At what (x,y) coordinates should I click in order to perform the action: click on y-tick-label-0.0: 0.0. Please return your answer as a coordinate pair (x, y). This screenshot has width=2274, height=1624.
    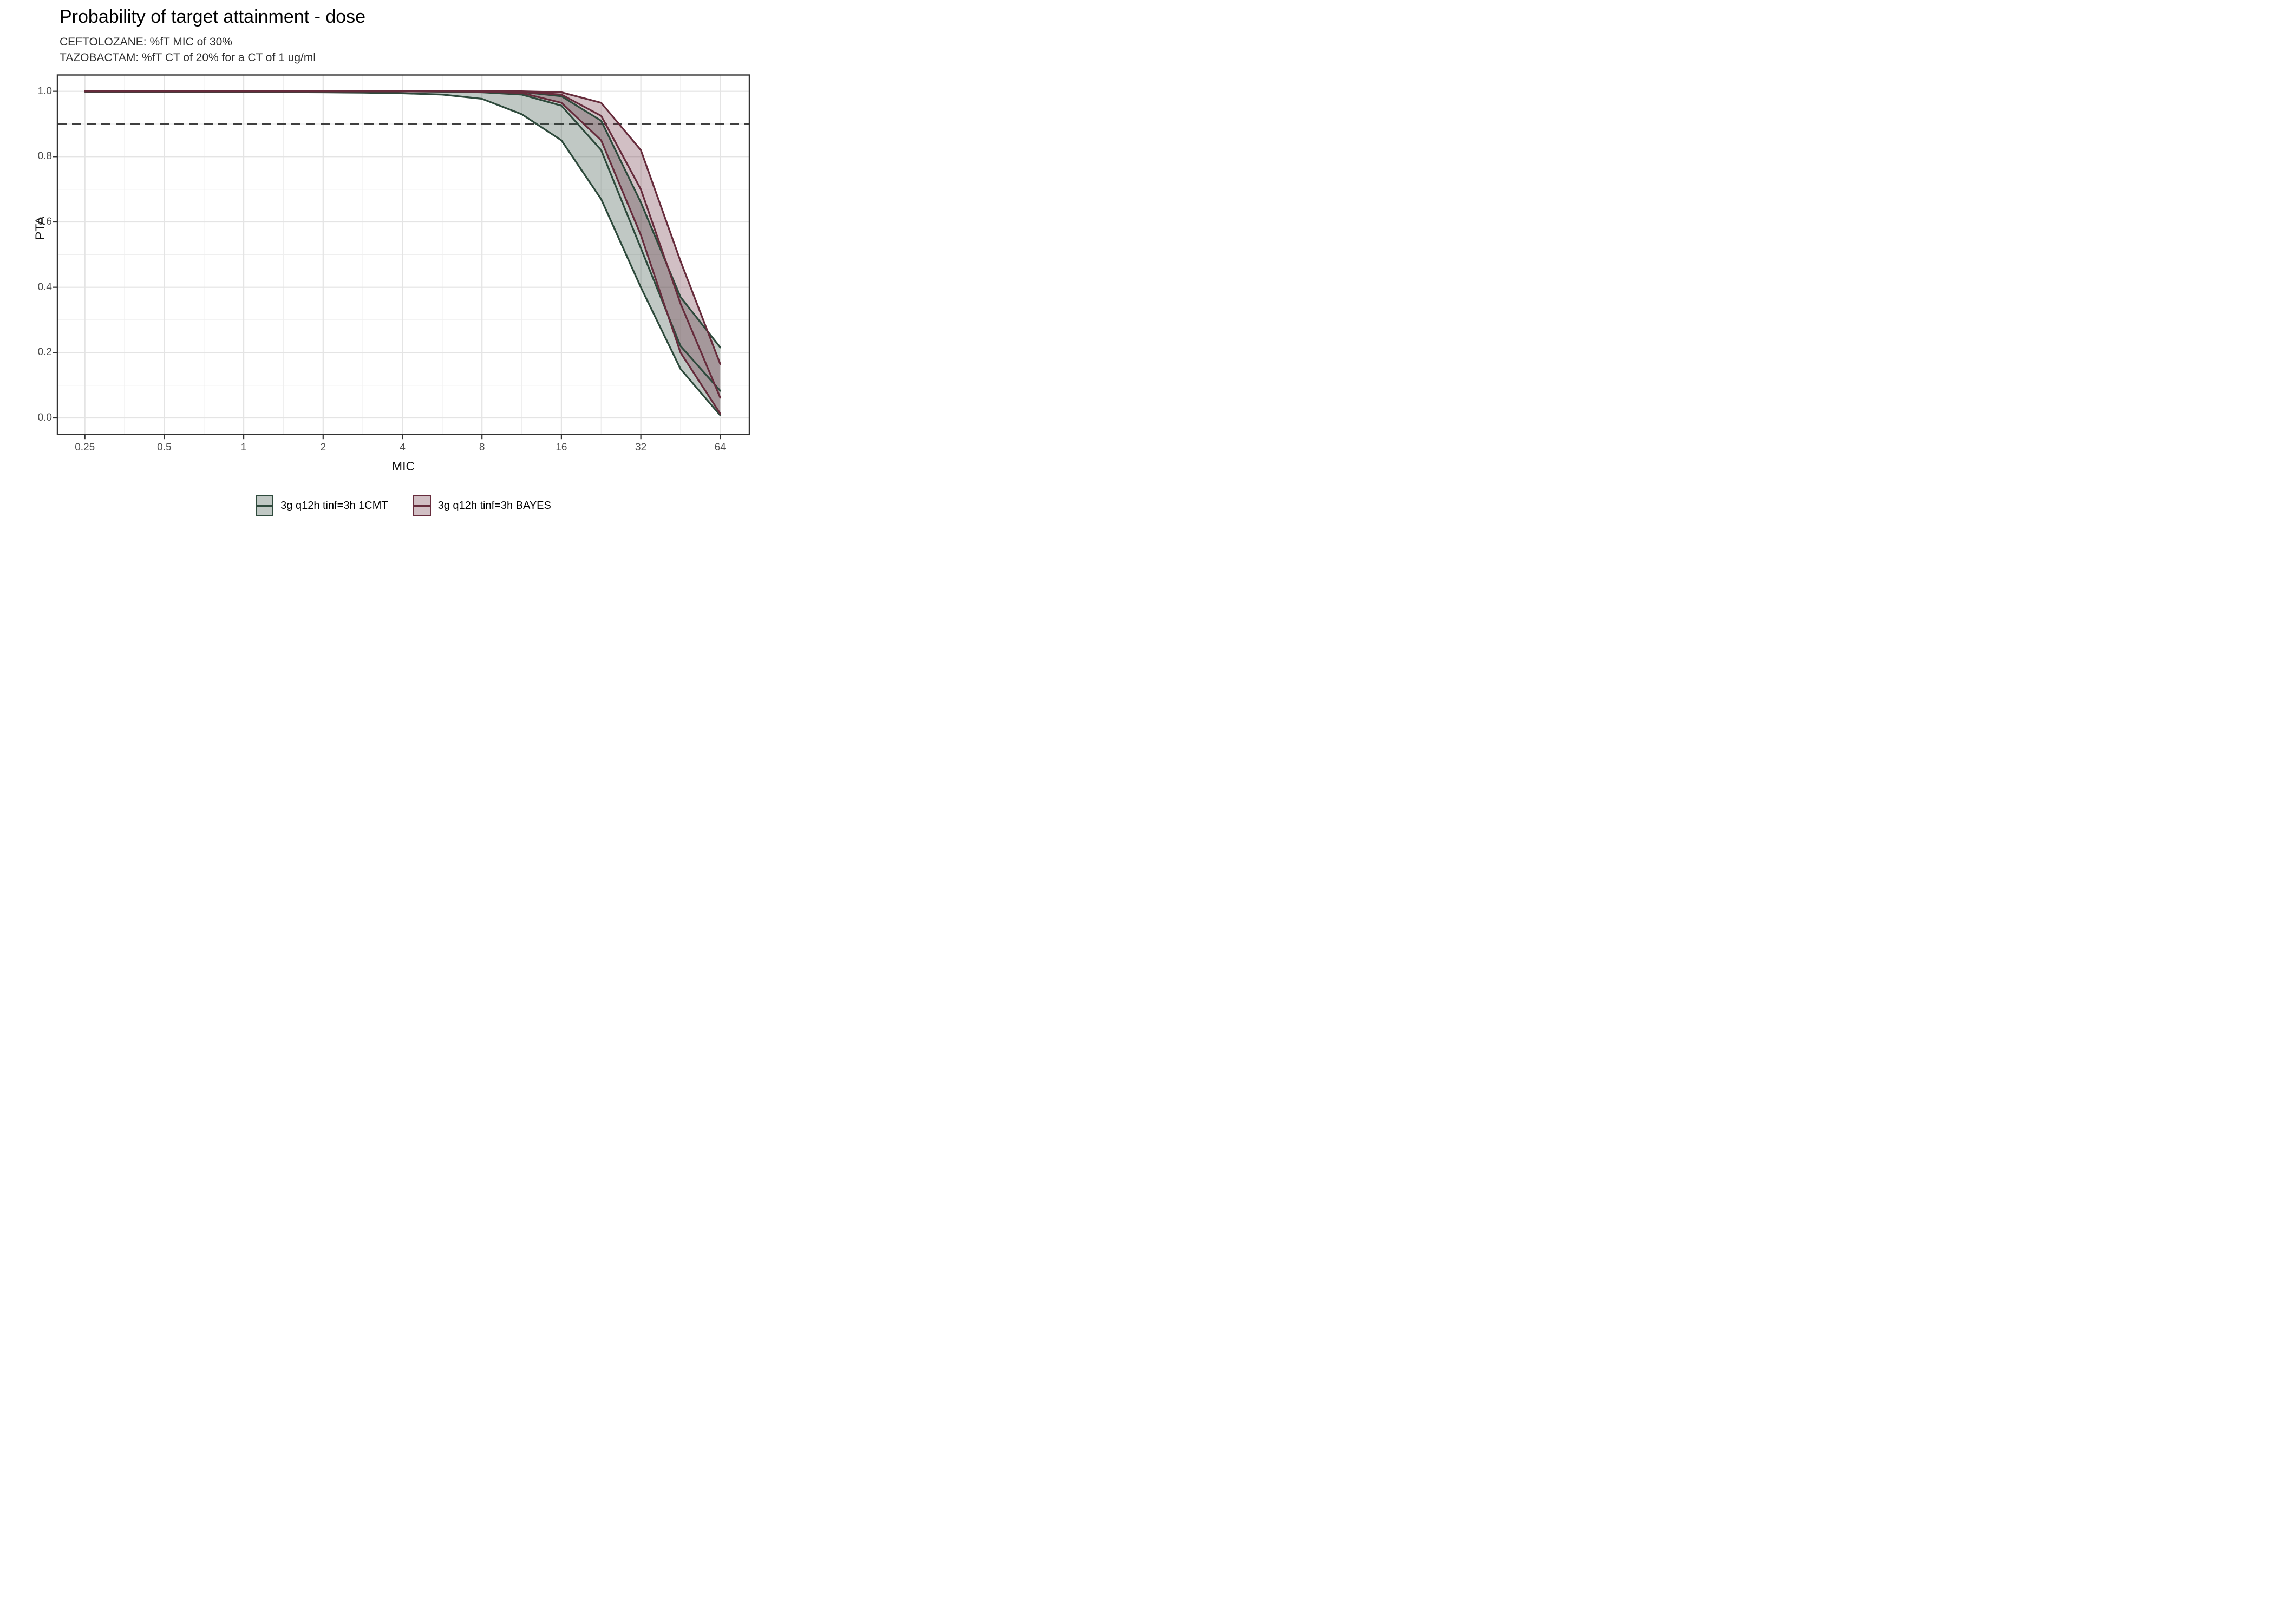
    Looking at the image, I should click on (44, 417).